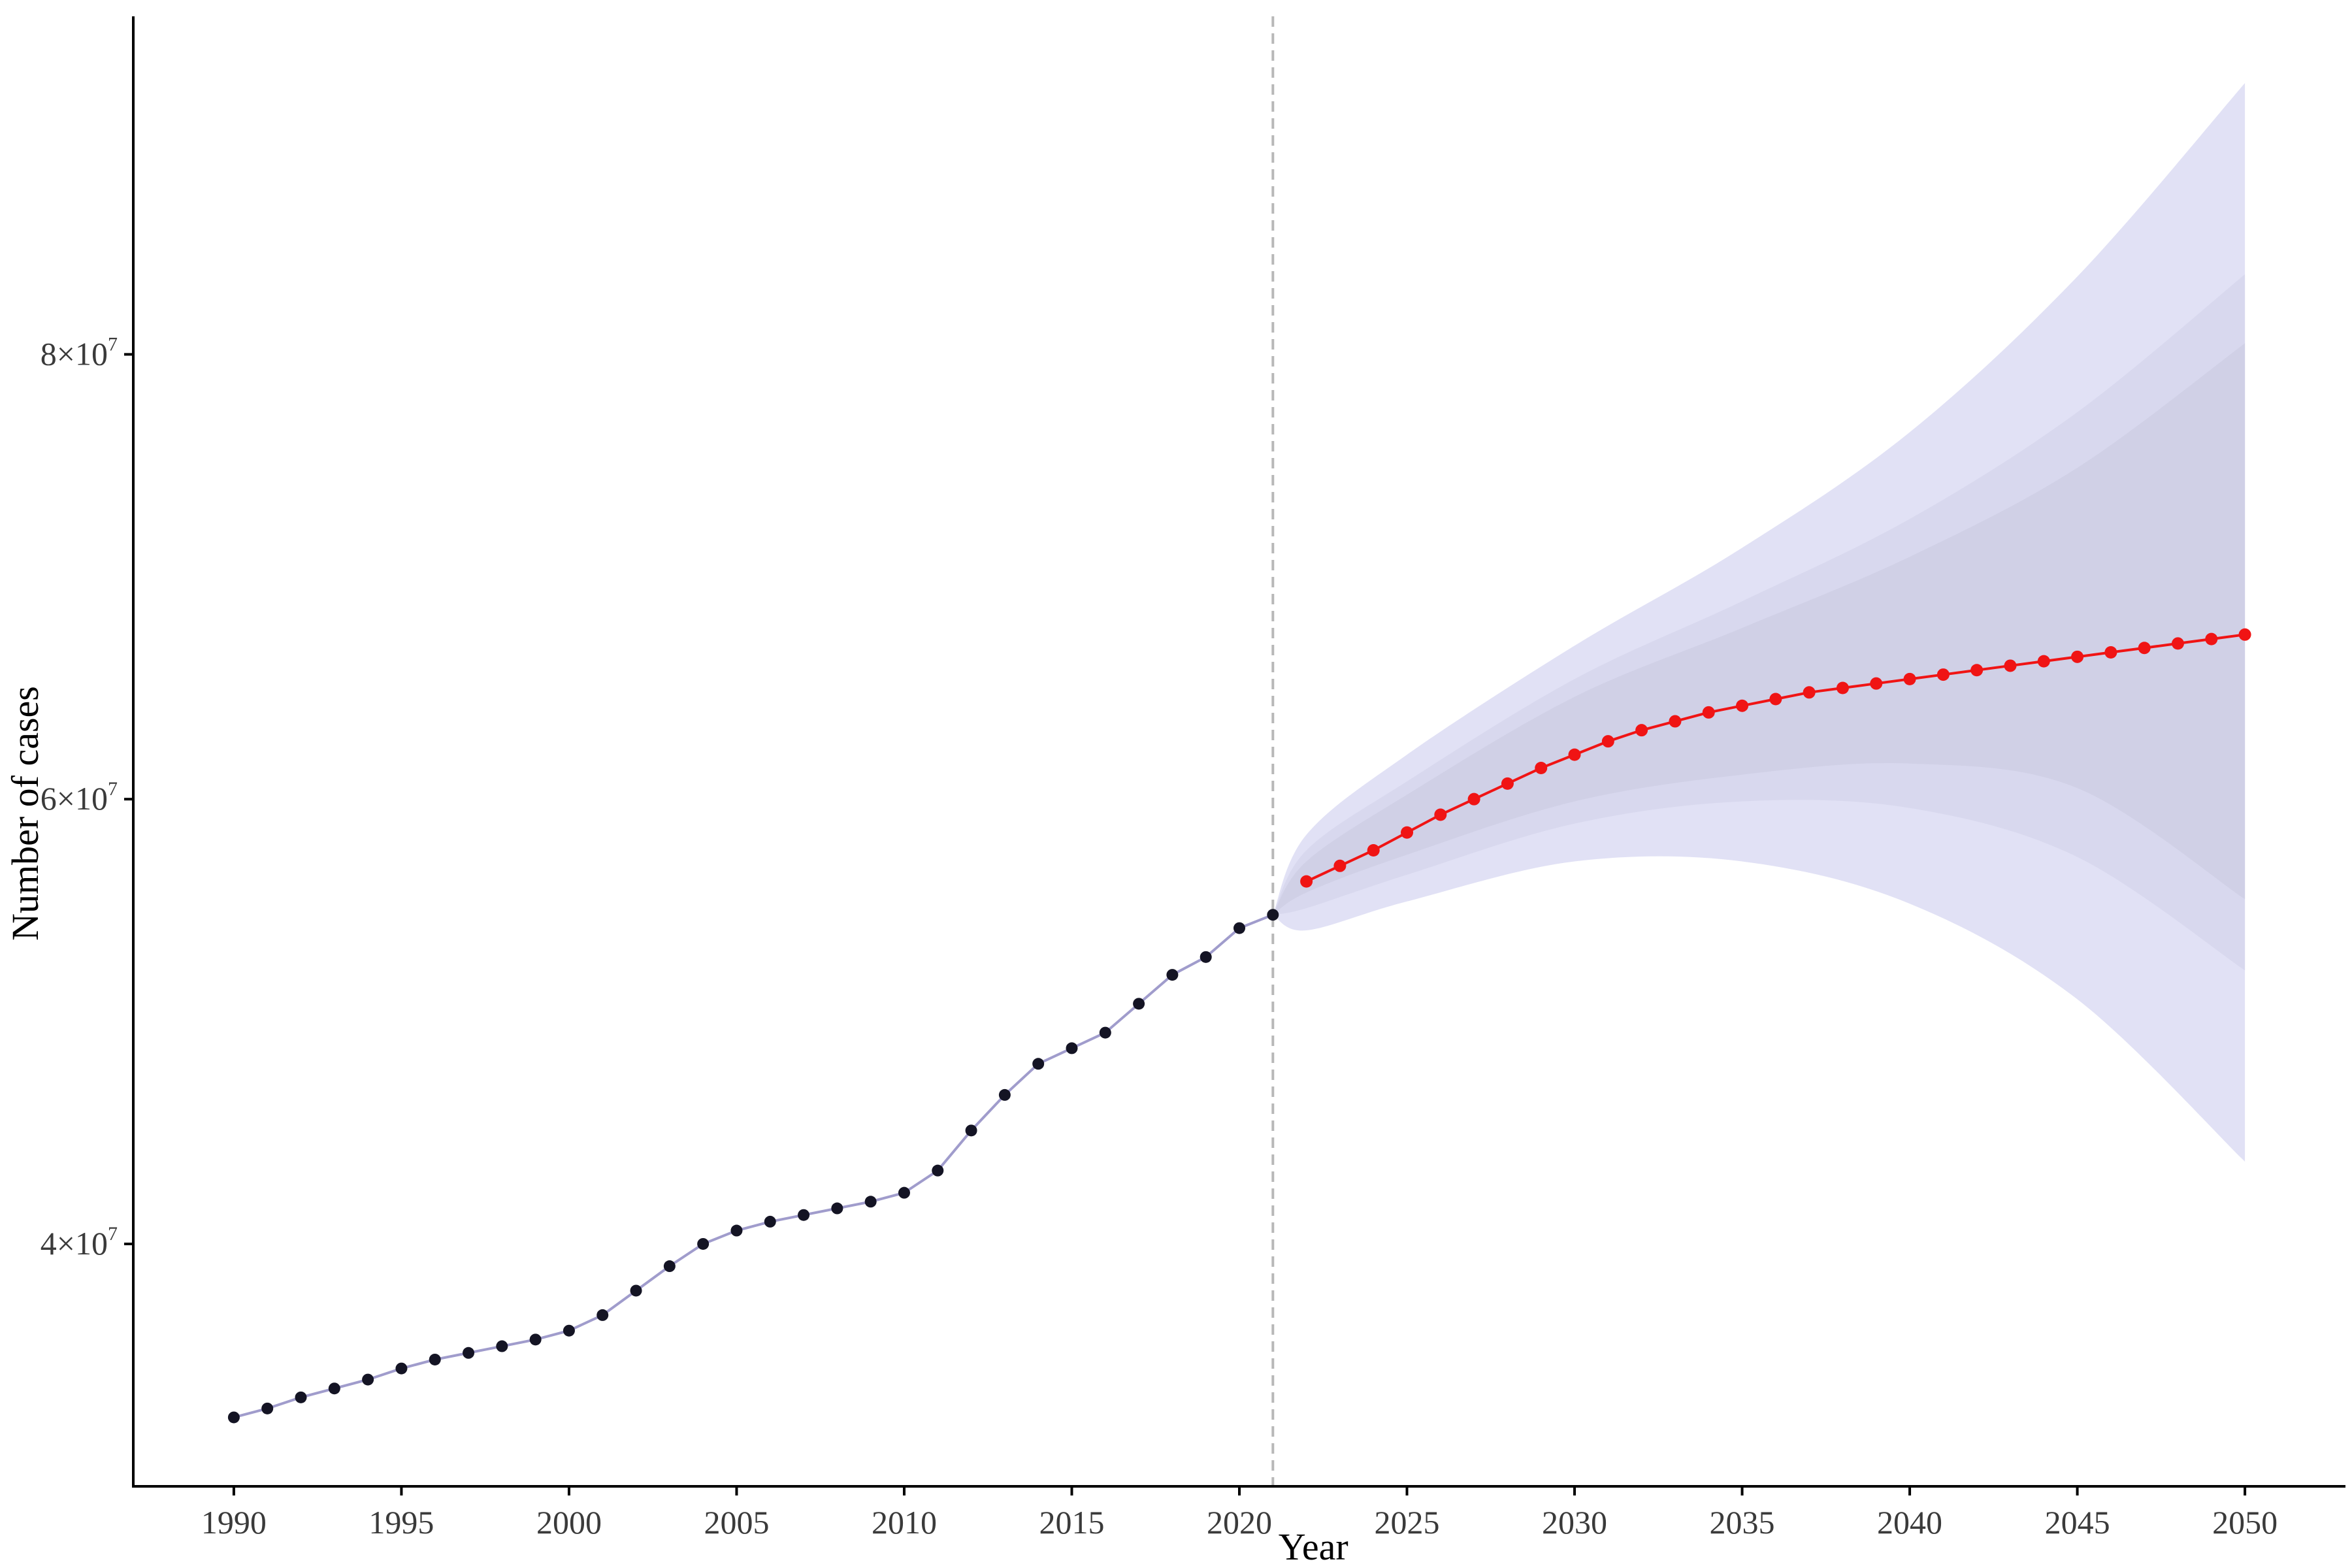 The width and height of the screenshot is (2352, 1568). I want to click on x-tick-label: 2050, so click(2245, 1522).